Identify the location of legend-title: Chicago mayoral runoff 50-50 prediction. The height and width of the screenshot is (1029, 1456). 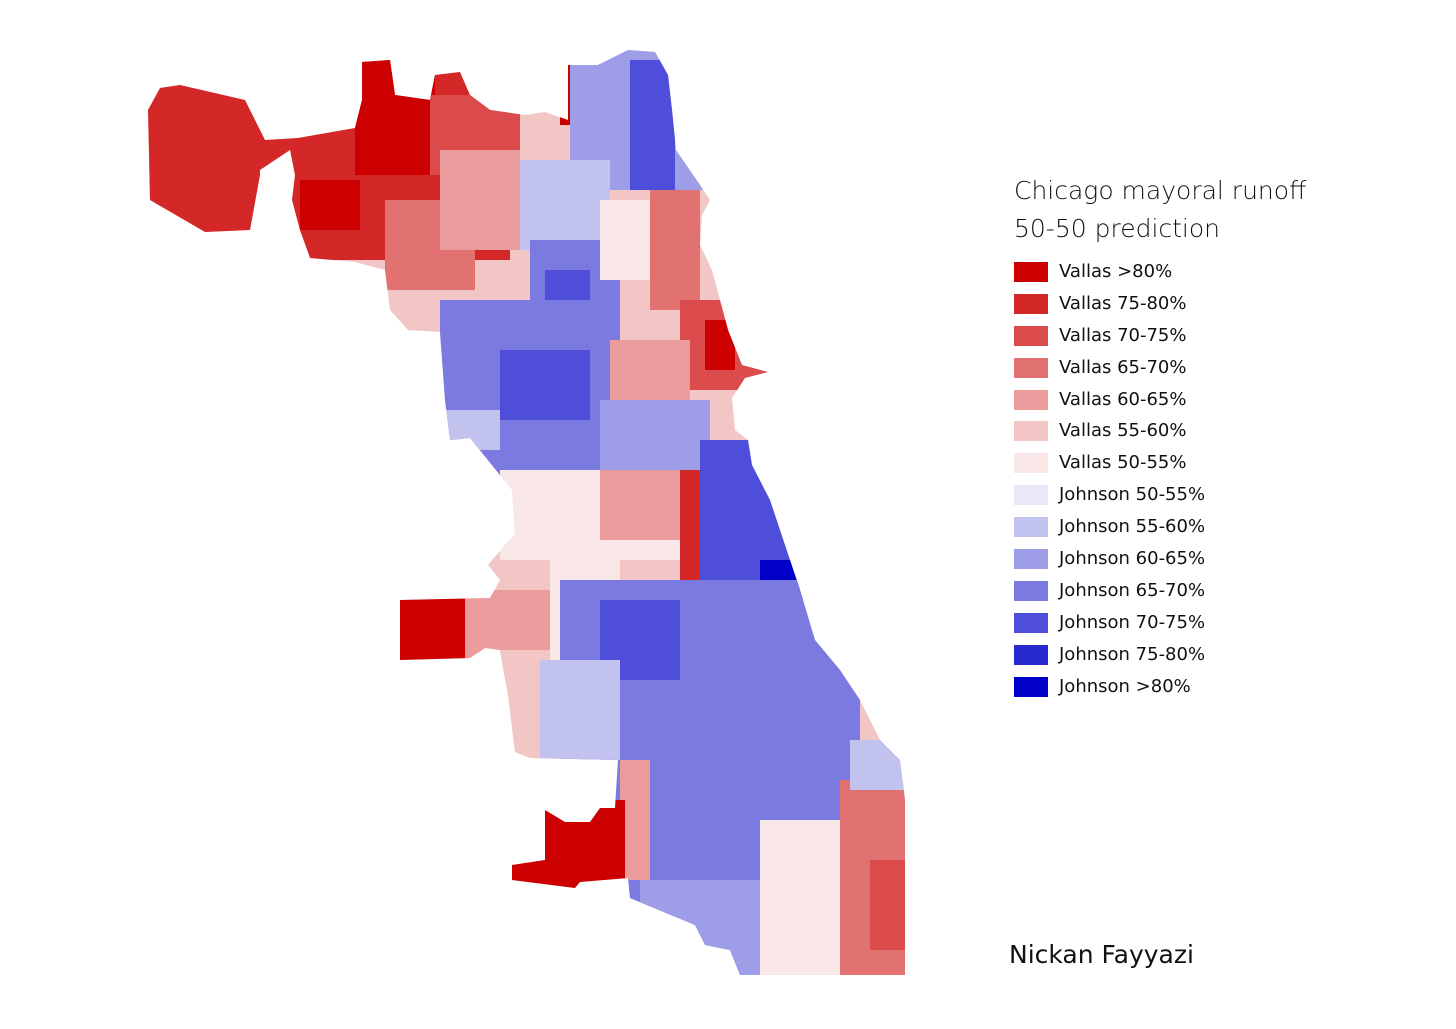
(1160, 210).